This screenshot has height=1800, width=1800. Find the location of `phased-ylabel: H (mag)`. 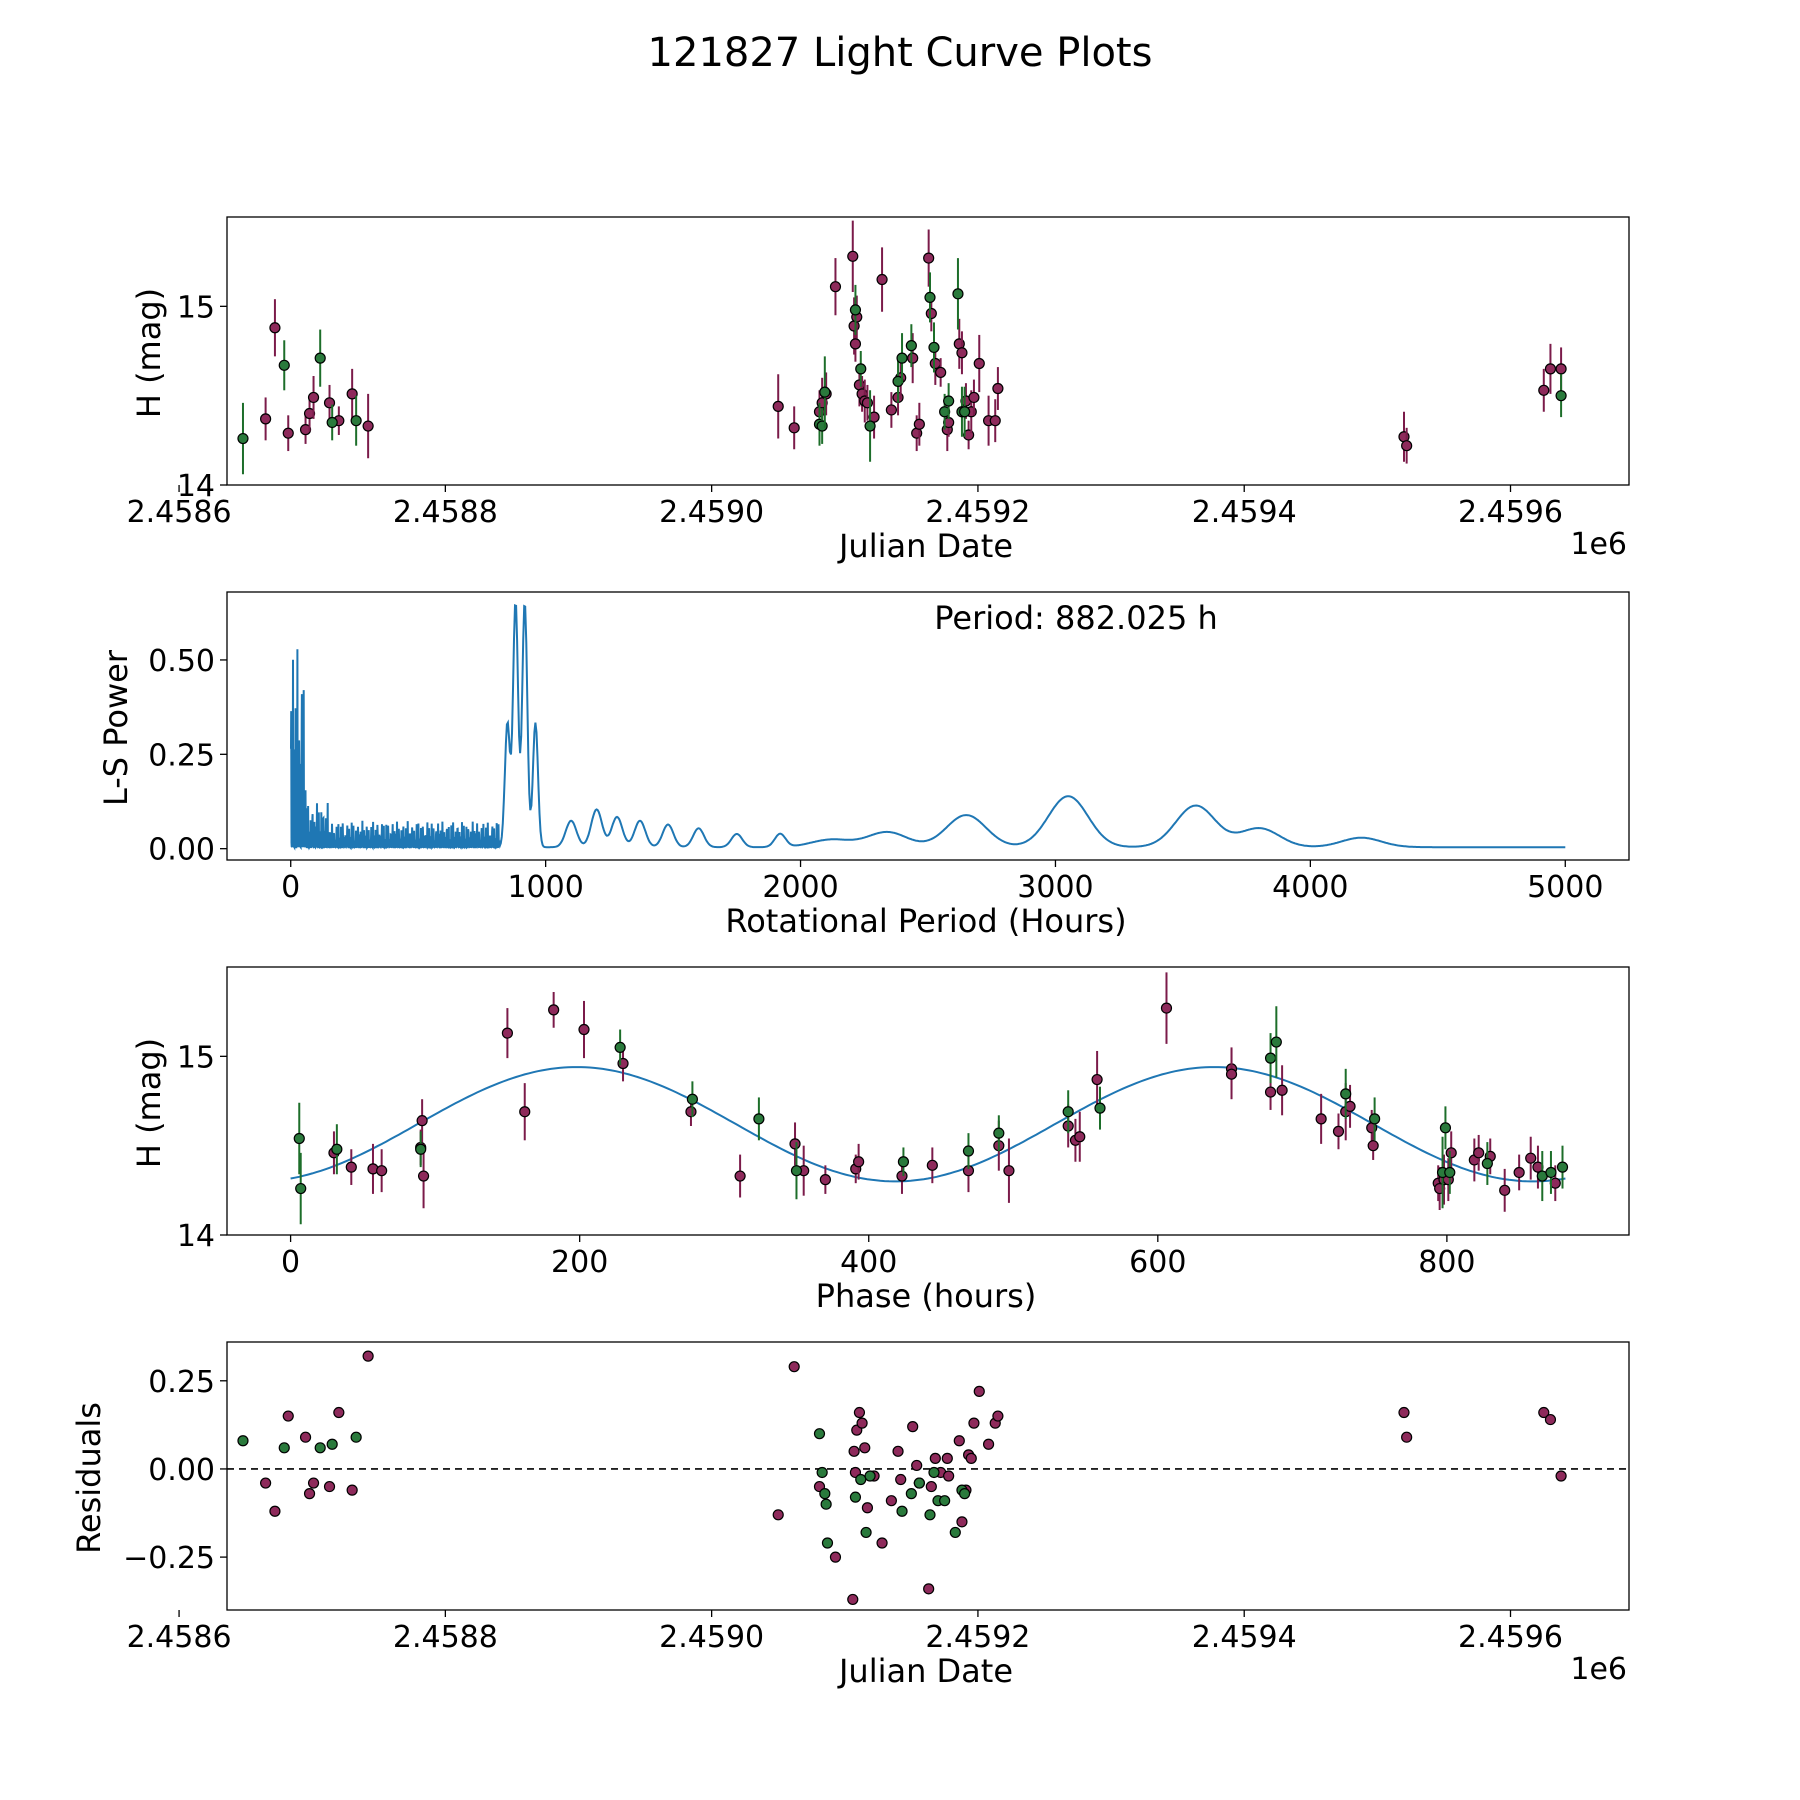

phased-ylabel: H (mag) is located at coordinates (149, 1103).